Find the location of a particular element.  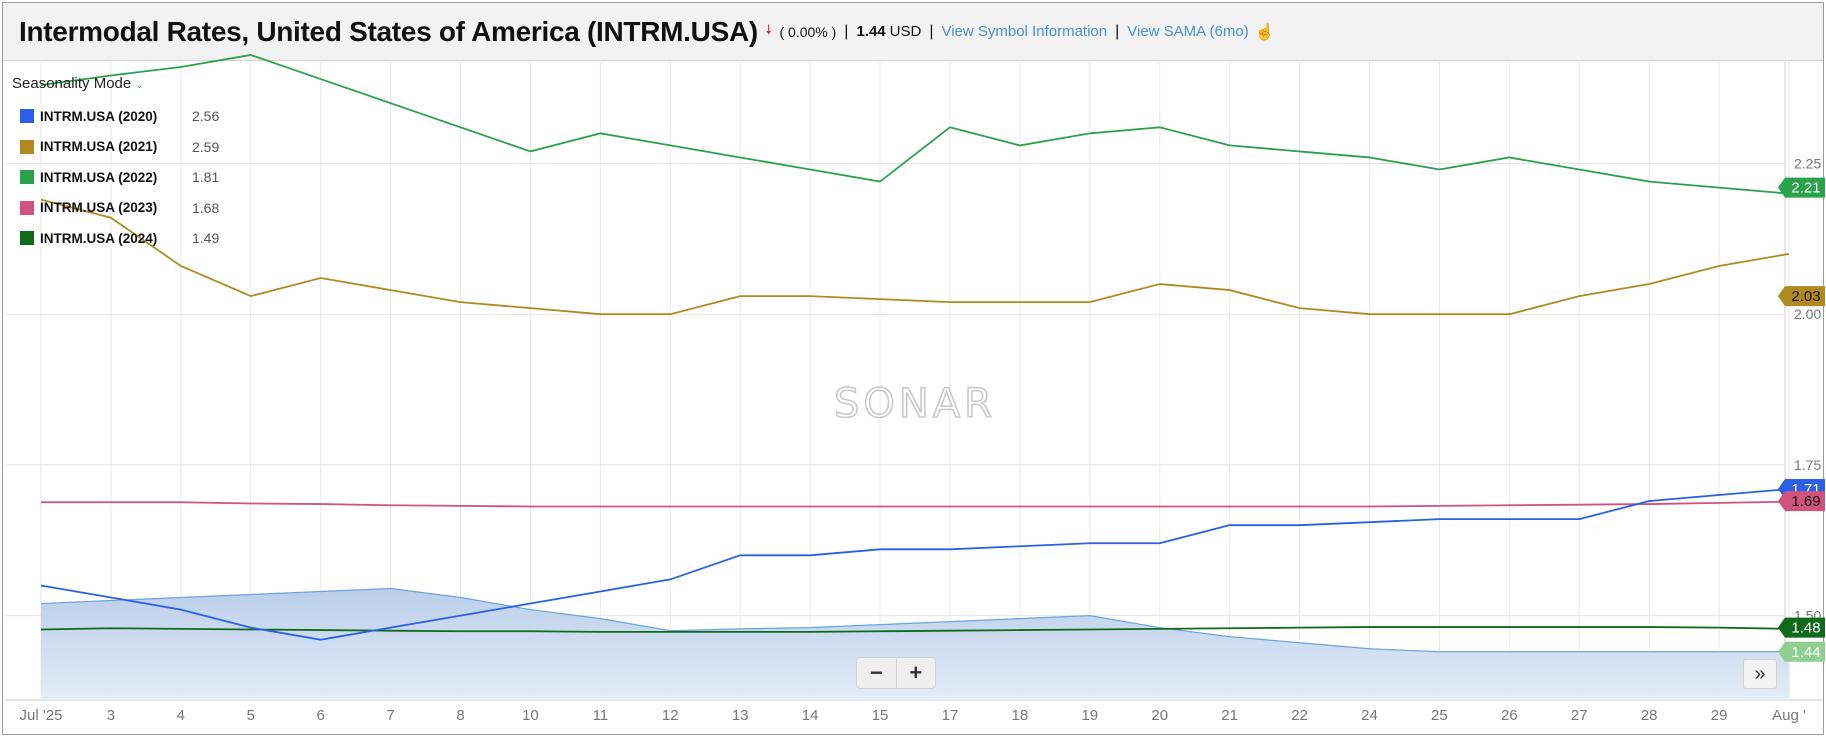

y-tick-label: 2.00 is located at coordinates (1807, 314).